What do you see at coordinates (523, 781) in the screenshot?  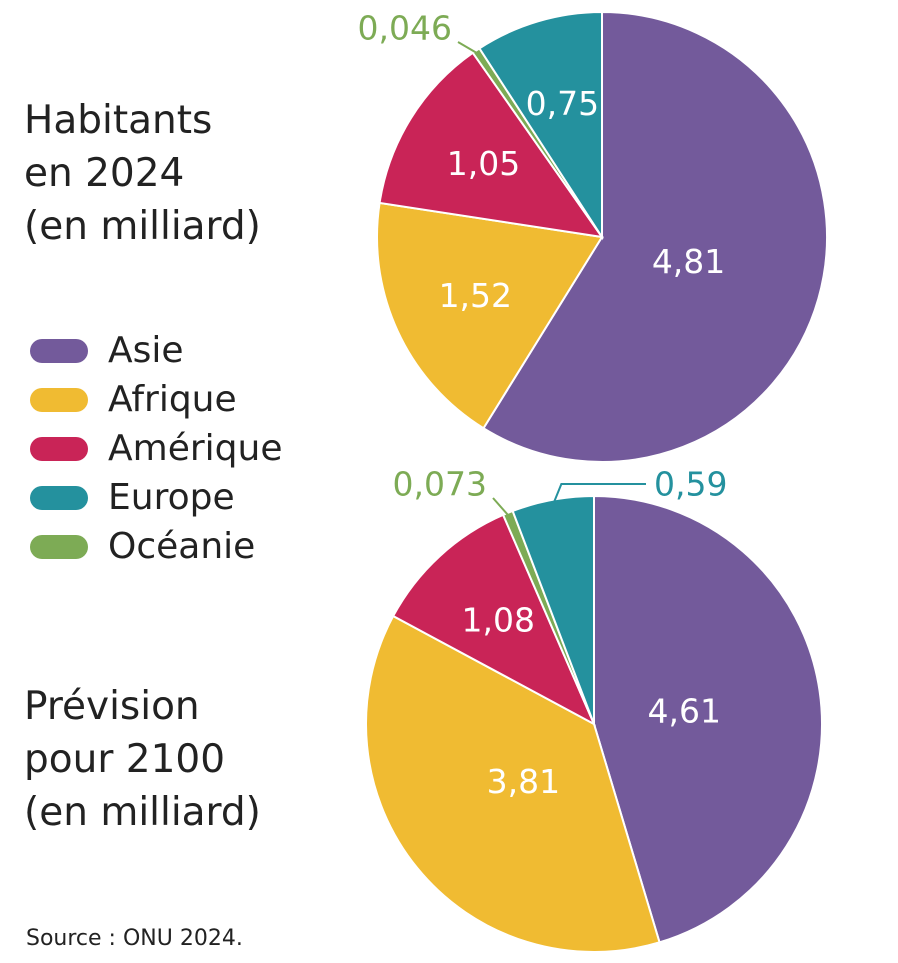 I see `slice-label-afrique: 3,81` at bounding box center [523, 781].